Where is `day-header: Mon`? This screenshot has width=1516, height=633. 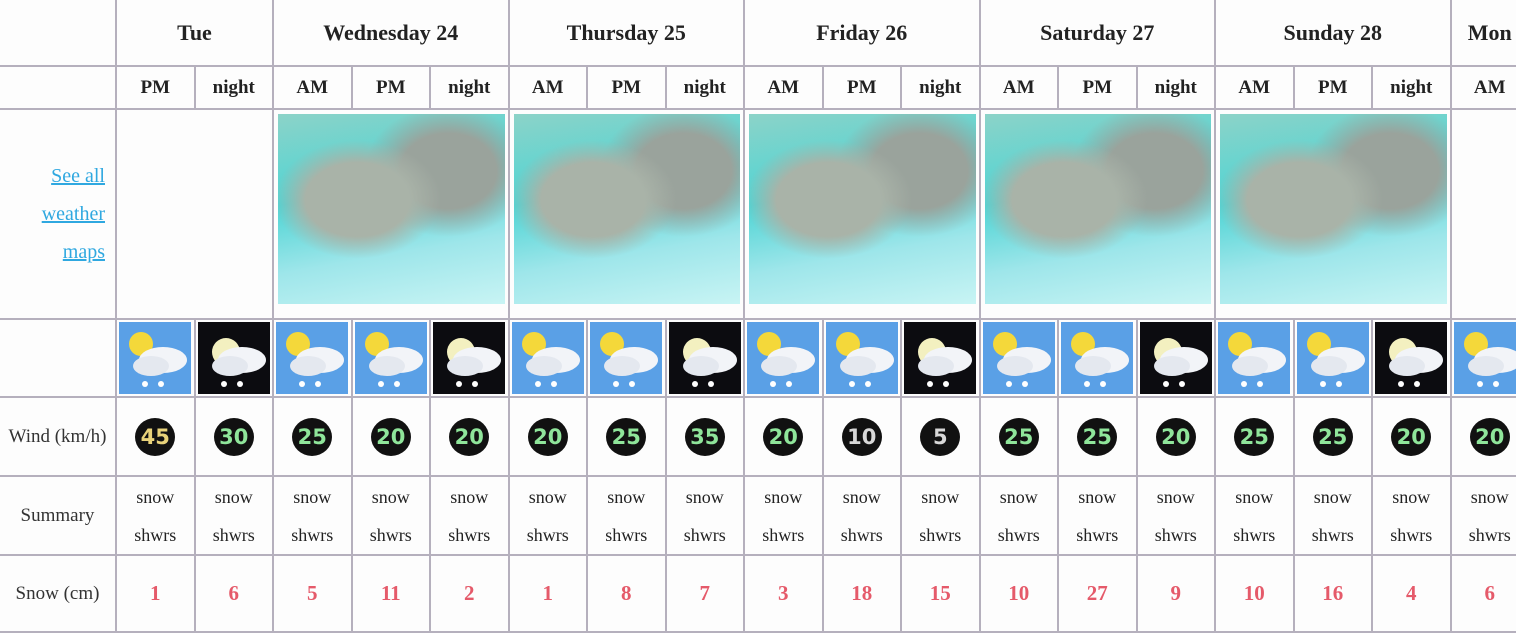 day-header: Mon is located at coordinates (1483, 33).